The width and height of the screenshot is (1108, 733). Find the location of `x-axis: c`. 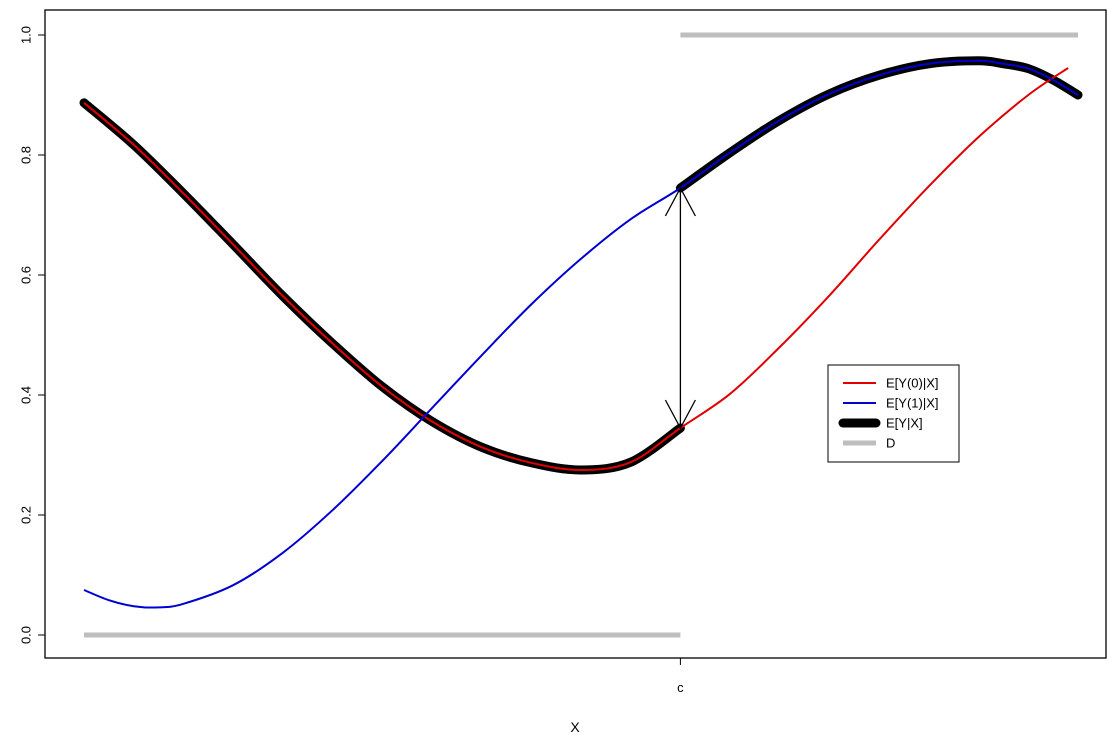

x-axis: c is located at coordinates (680, 676).